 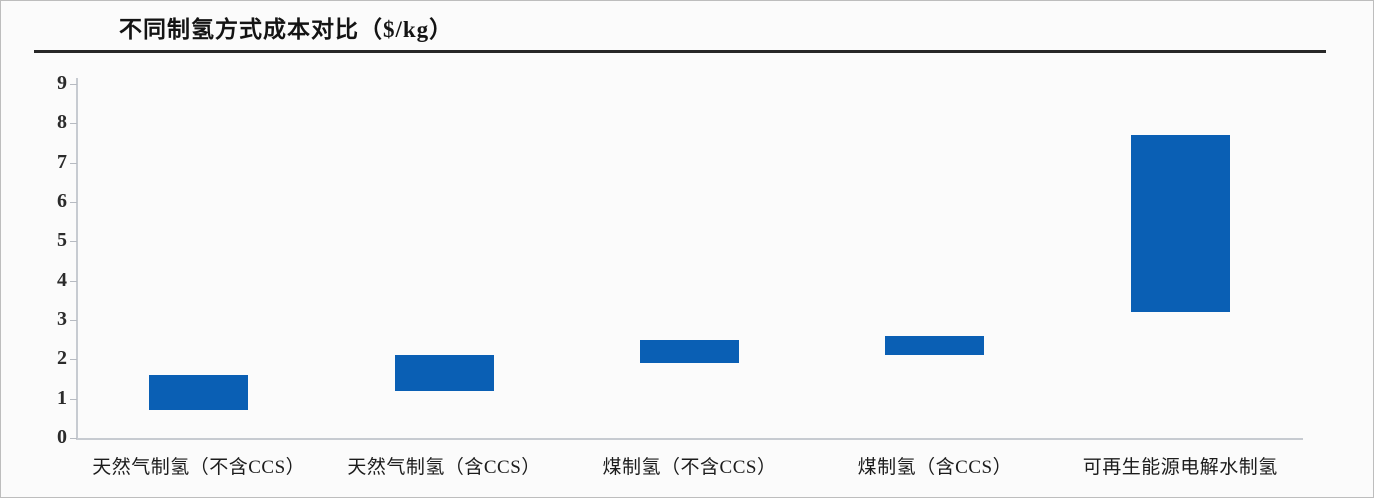 I want to click on x-axis-label-3: 煤制氢（不含CCS）, so click(x=689, y=467).